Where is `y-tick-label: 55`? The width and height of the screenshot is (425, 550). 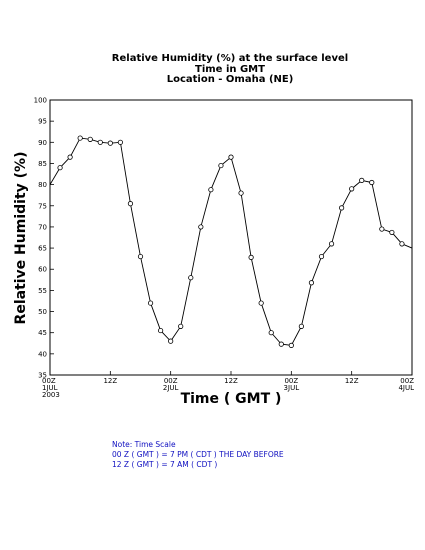
y-tick-label: 55 is located at coordinates (42, 291).